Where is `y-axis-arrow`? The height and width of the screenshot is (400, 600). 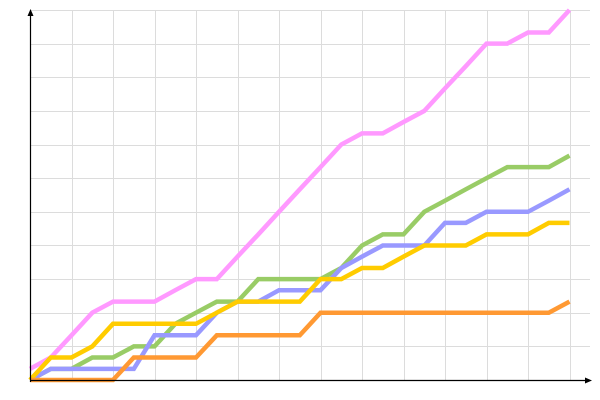
y-axis-arrow is located at coordinates (30, 12).